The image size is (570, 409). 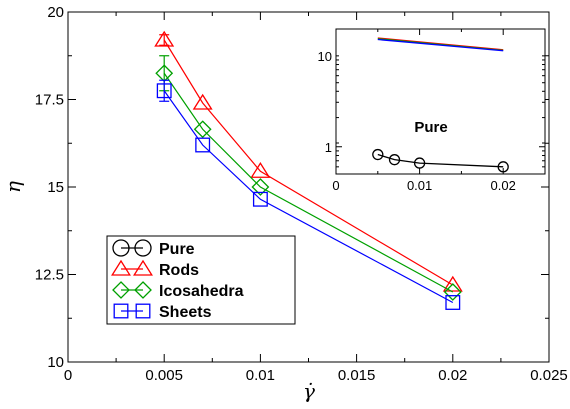 I want to click on x-tick-label: 0.01, so click(x=260, y=375).